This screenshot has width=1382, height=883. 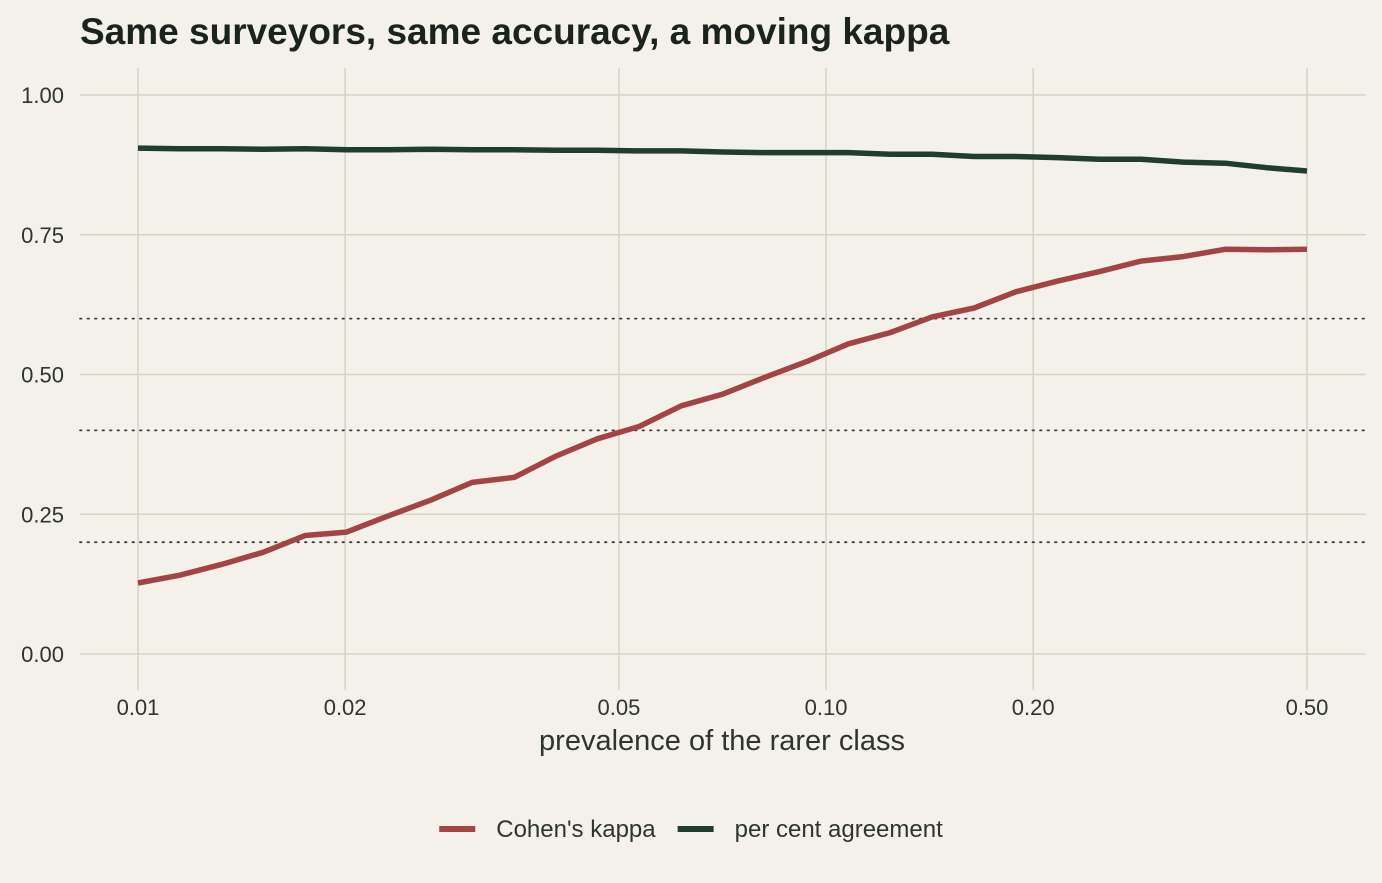 I want to click on series-line-per-cent-agreement, so click(x=722, y=159).